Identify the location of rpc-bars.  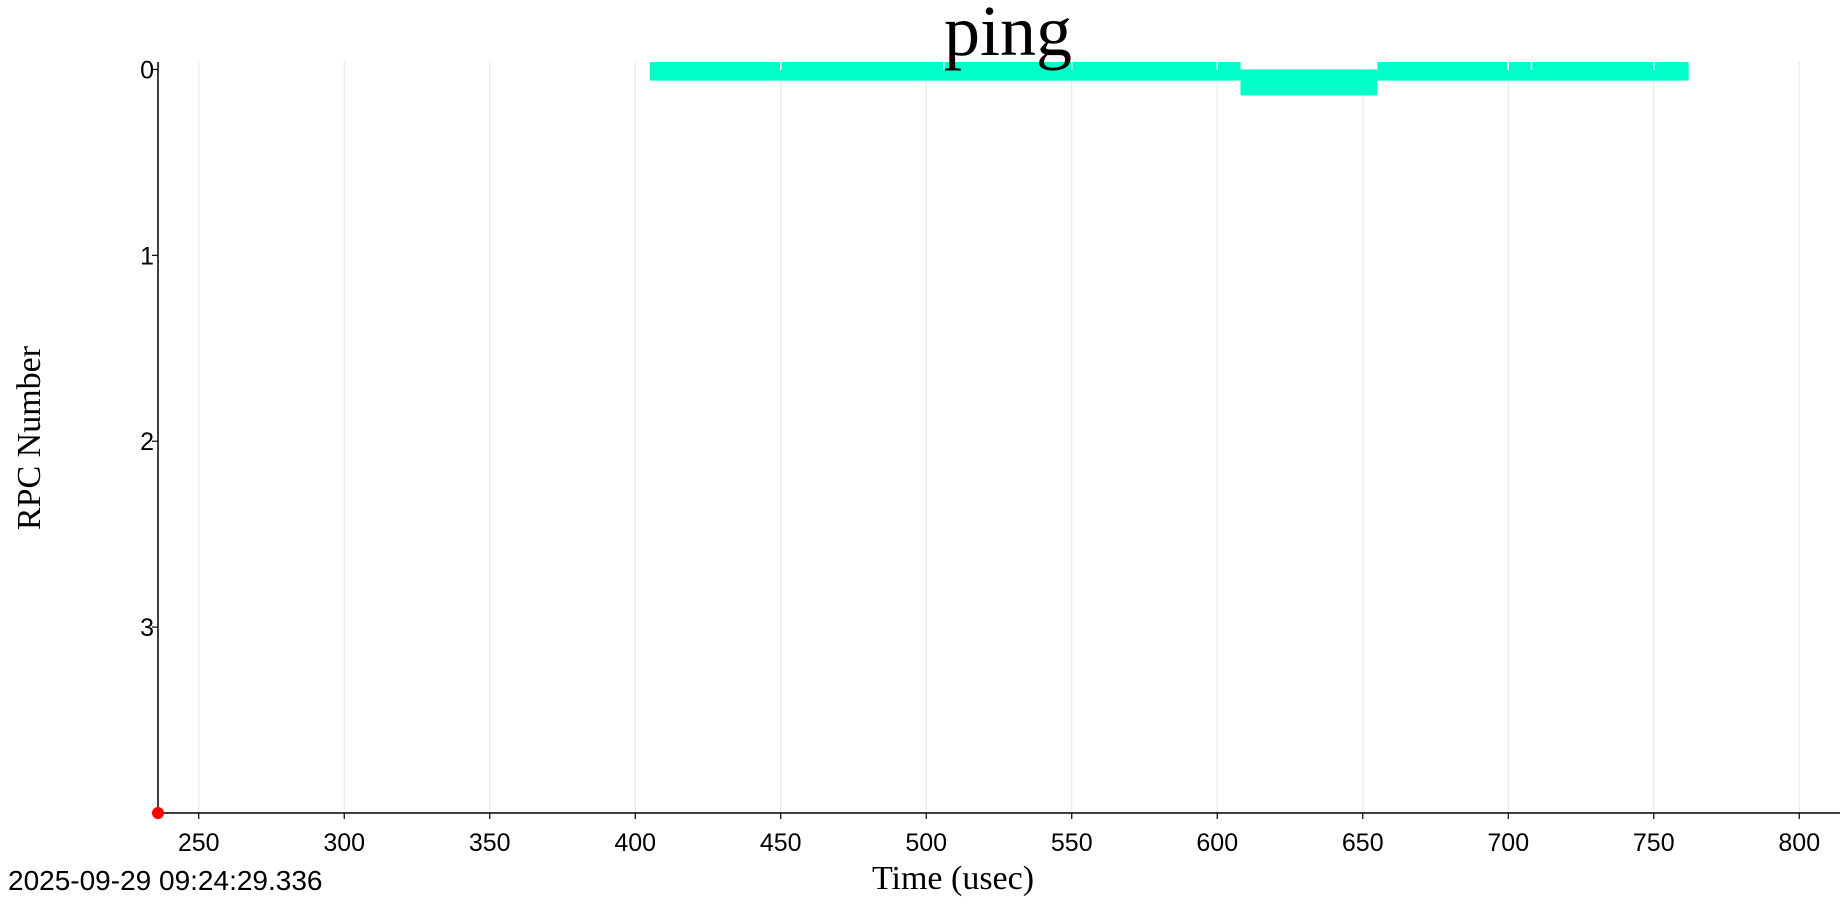
(1169, 79).